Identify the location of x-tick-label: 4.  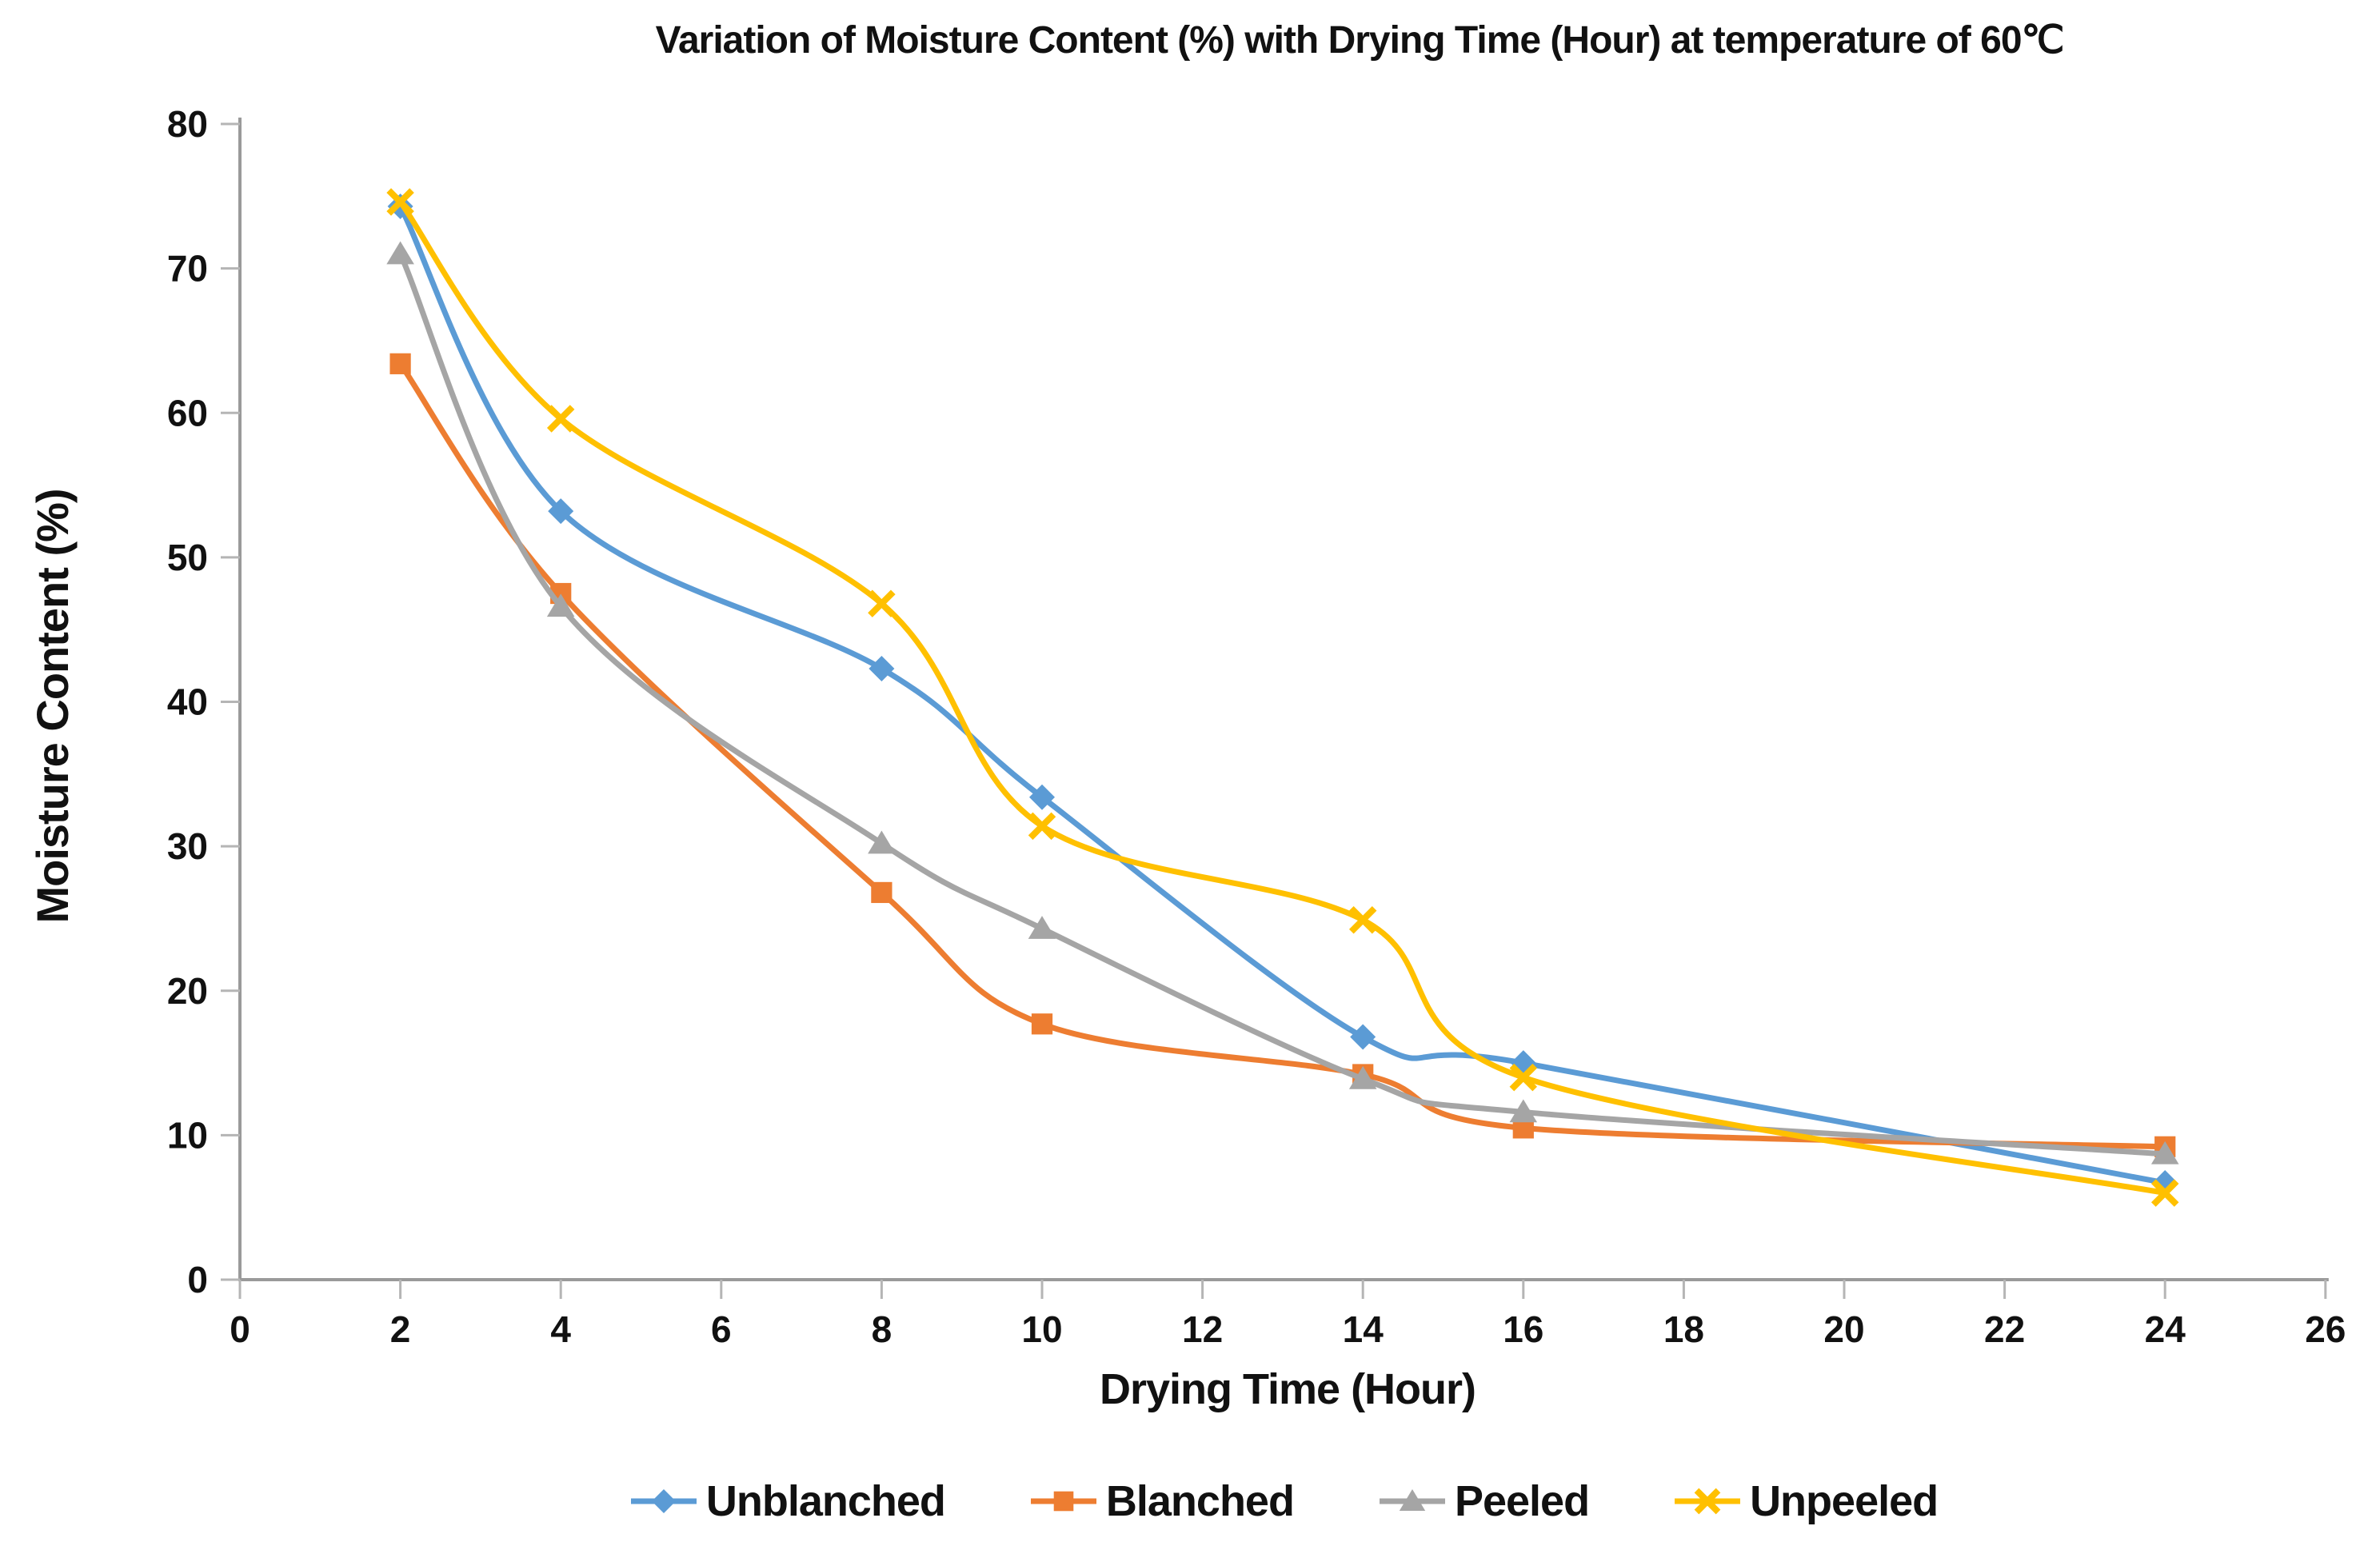
(560, 1329).